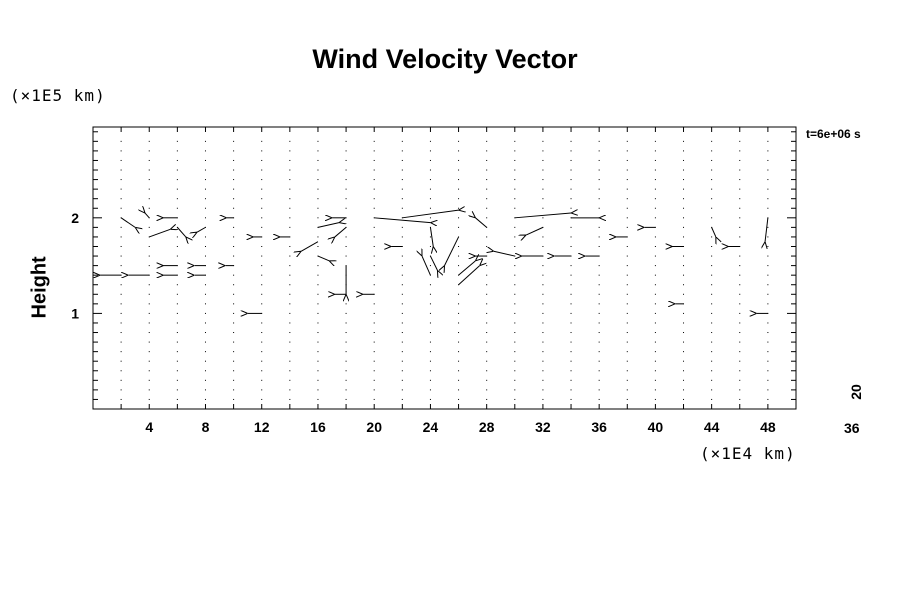  What do you see at coordinates (149, 427) in the screenshot?
I see `x-tick-label: 4` at bounding box center [149, 427].